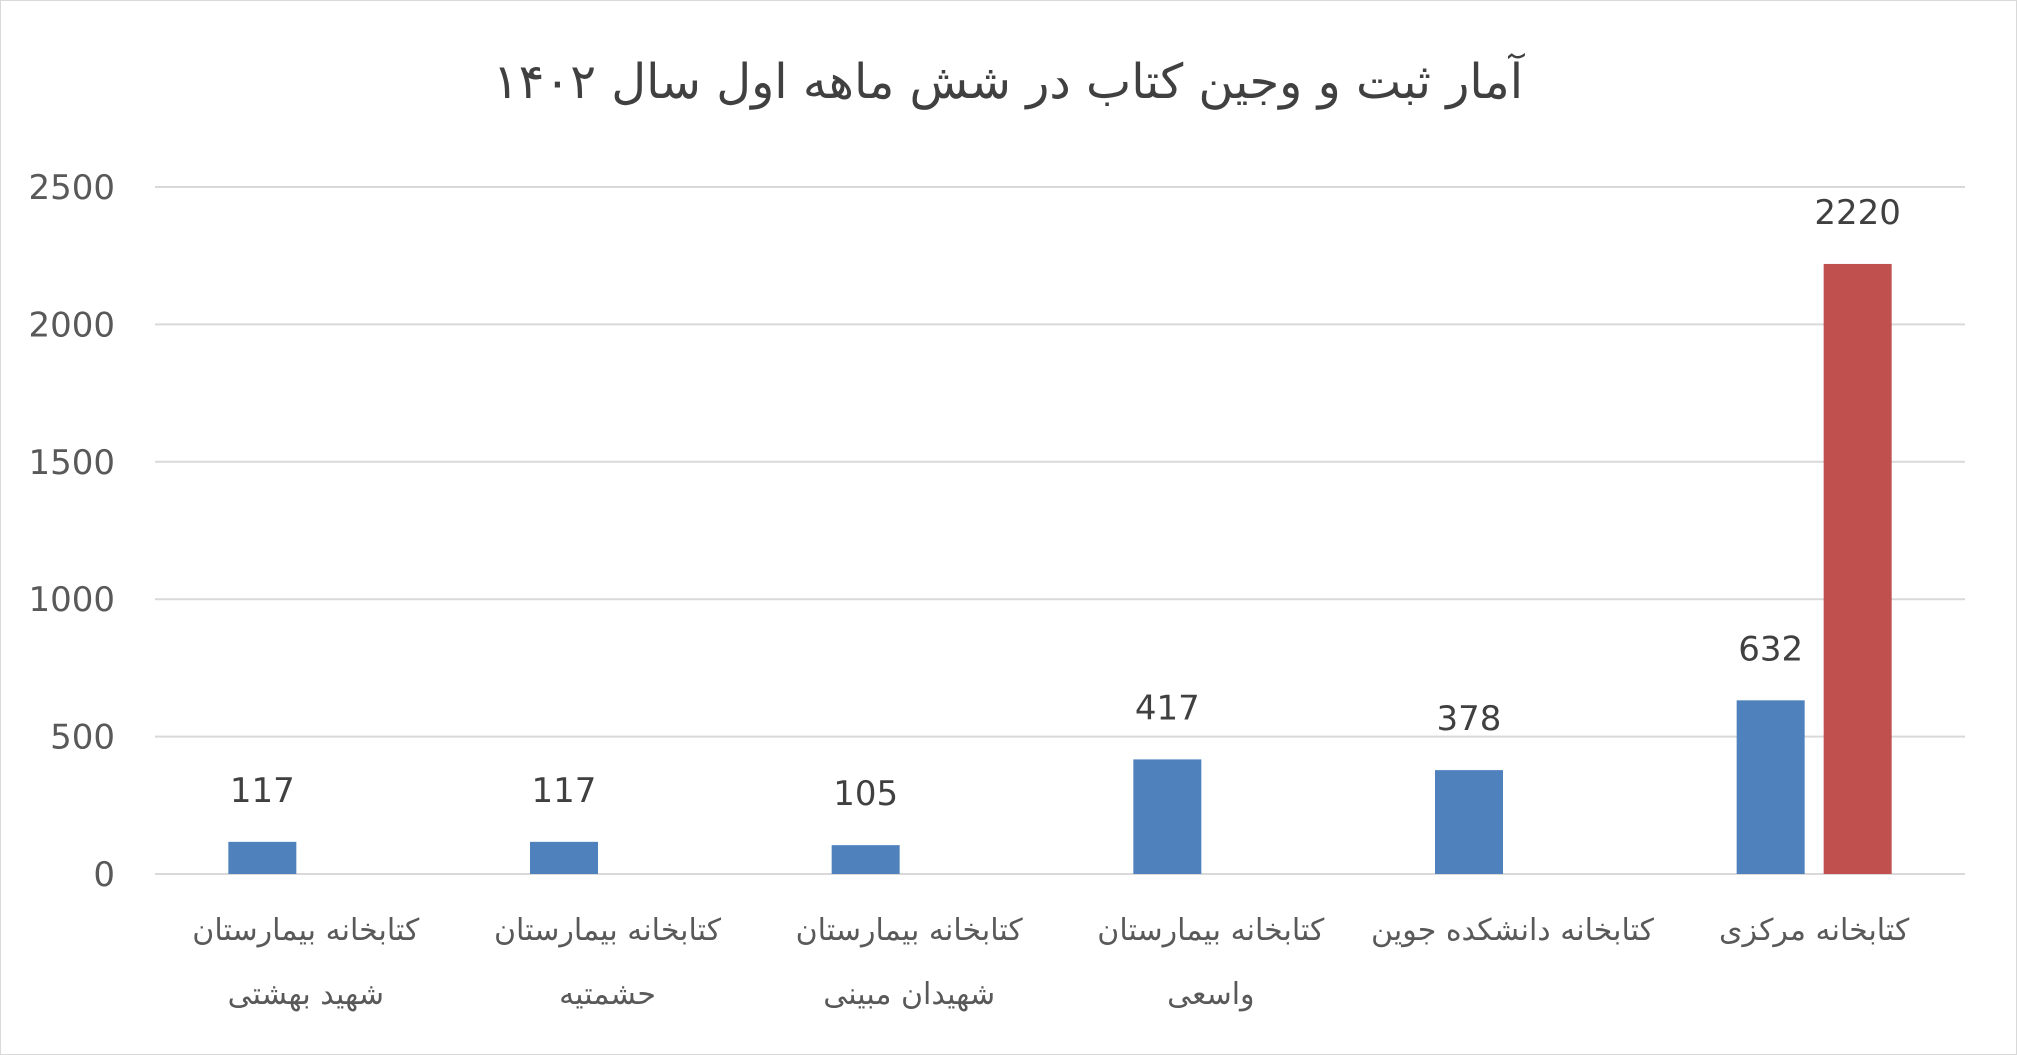 The height and width of the screenshot is (1055, 2017). I want to click on x-category-line: شهیدان مبینی, so click(909, 994).